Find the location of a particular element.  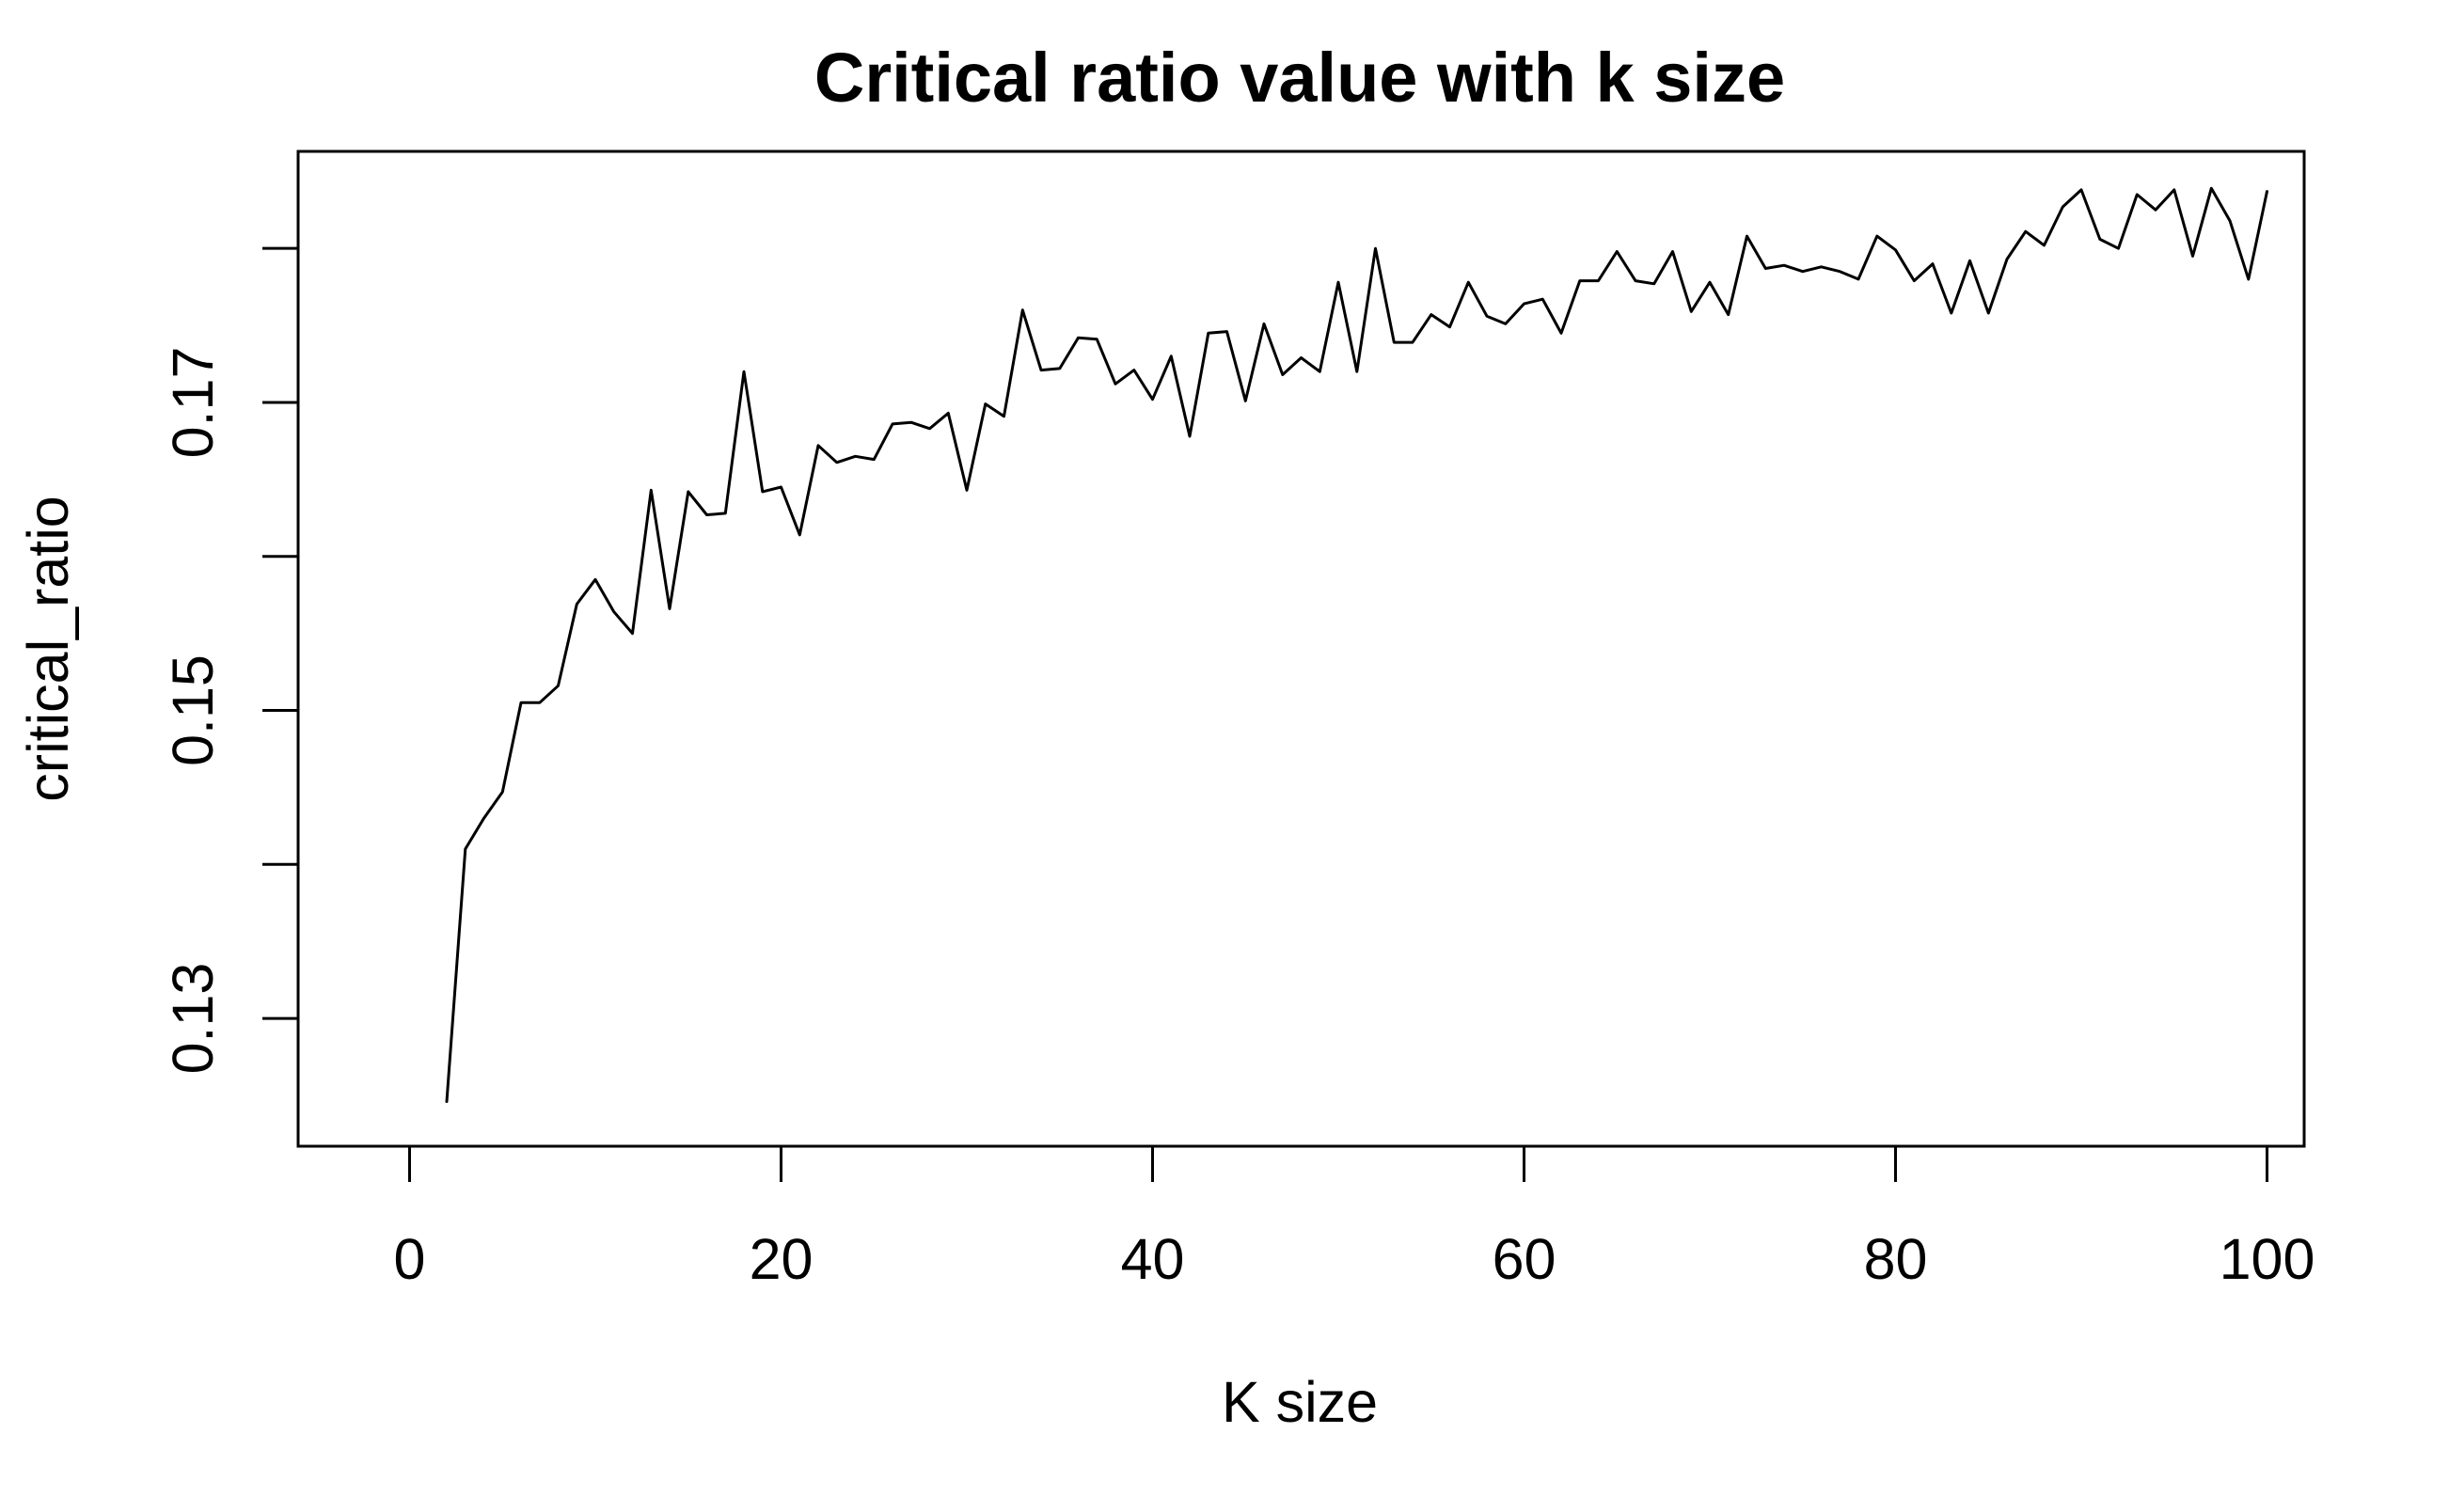

y-tick-label: 0.13 is located at coordinates (193, 1019).